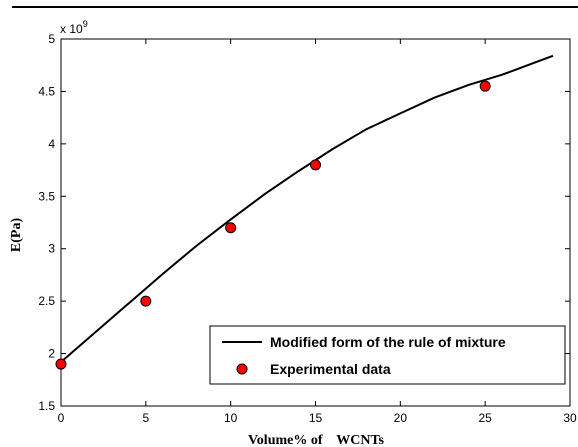  I want to click on legend-label-marker: Experimental data, so click(330, 369).